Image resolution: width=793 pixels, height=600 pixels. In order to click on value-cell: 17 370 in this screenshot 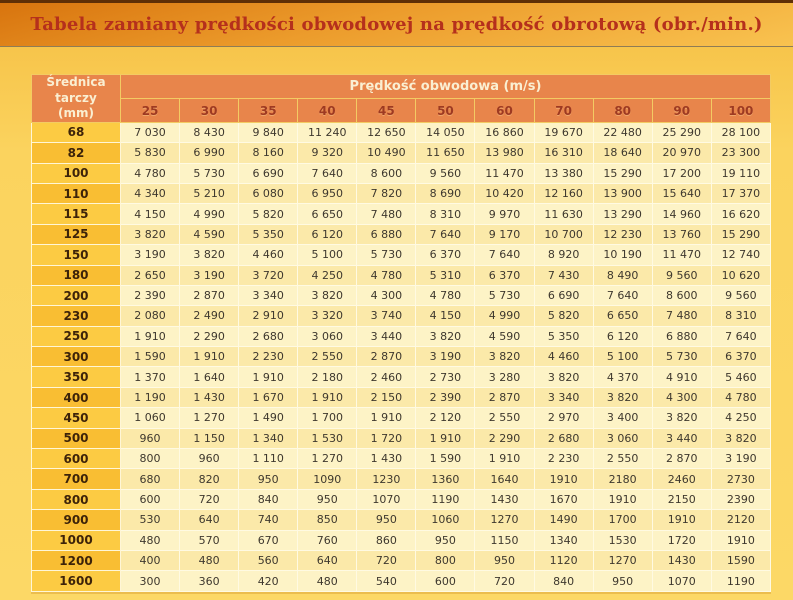, I will do `click(741, 193)`.